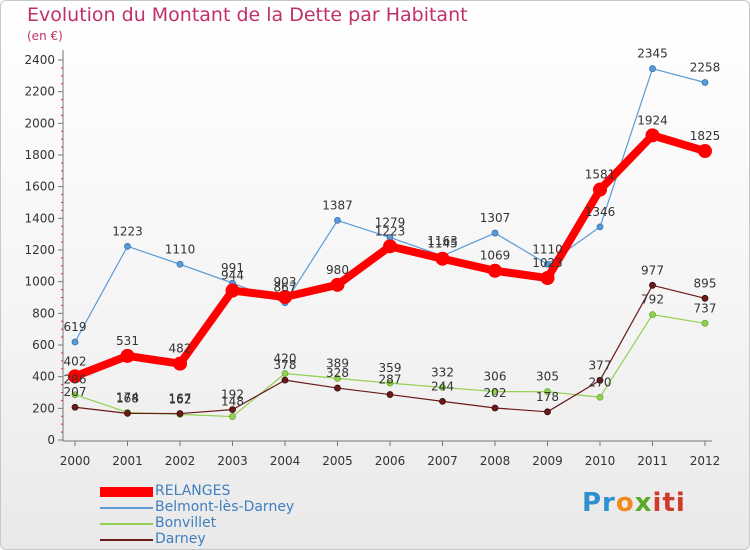 This screenshot has height=550, width=750. I want to click on data-label: 619, so click(75, 327).